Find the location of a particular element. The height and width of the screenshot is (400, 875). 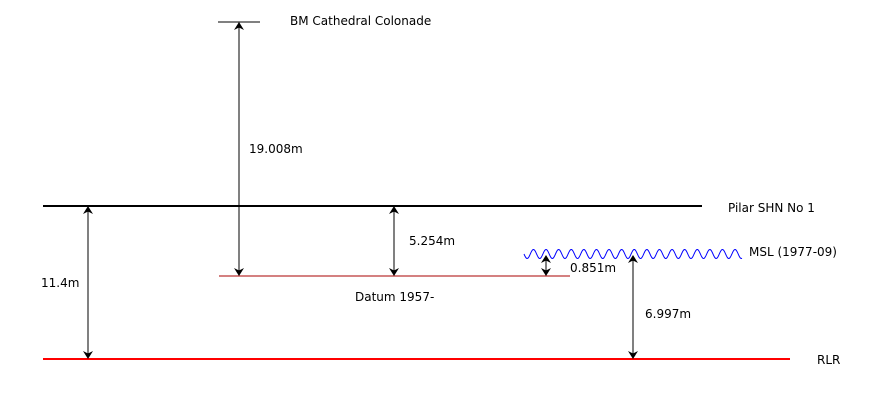

measurement-datum-to-msl: 0.851m is located at coordinates (593, 268).